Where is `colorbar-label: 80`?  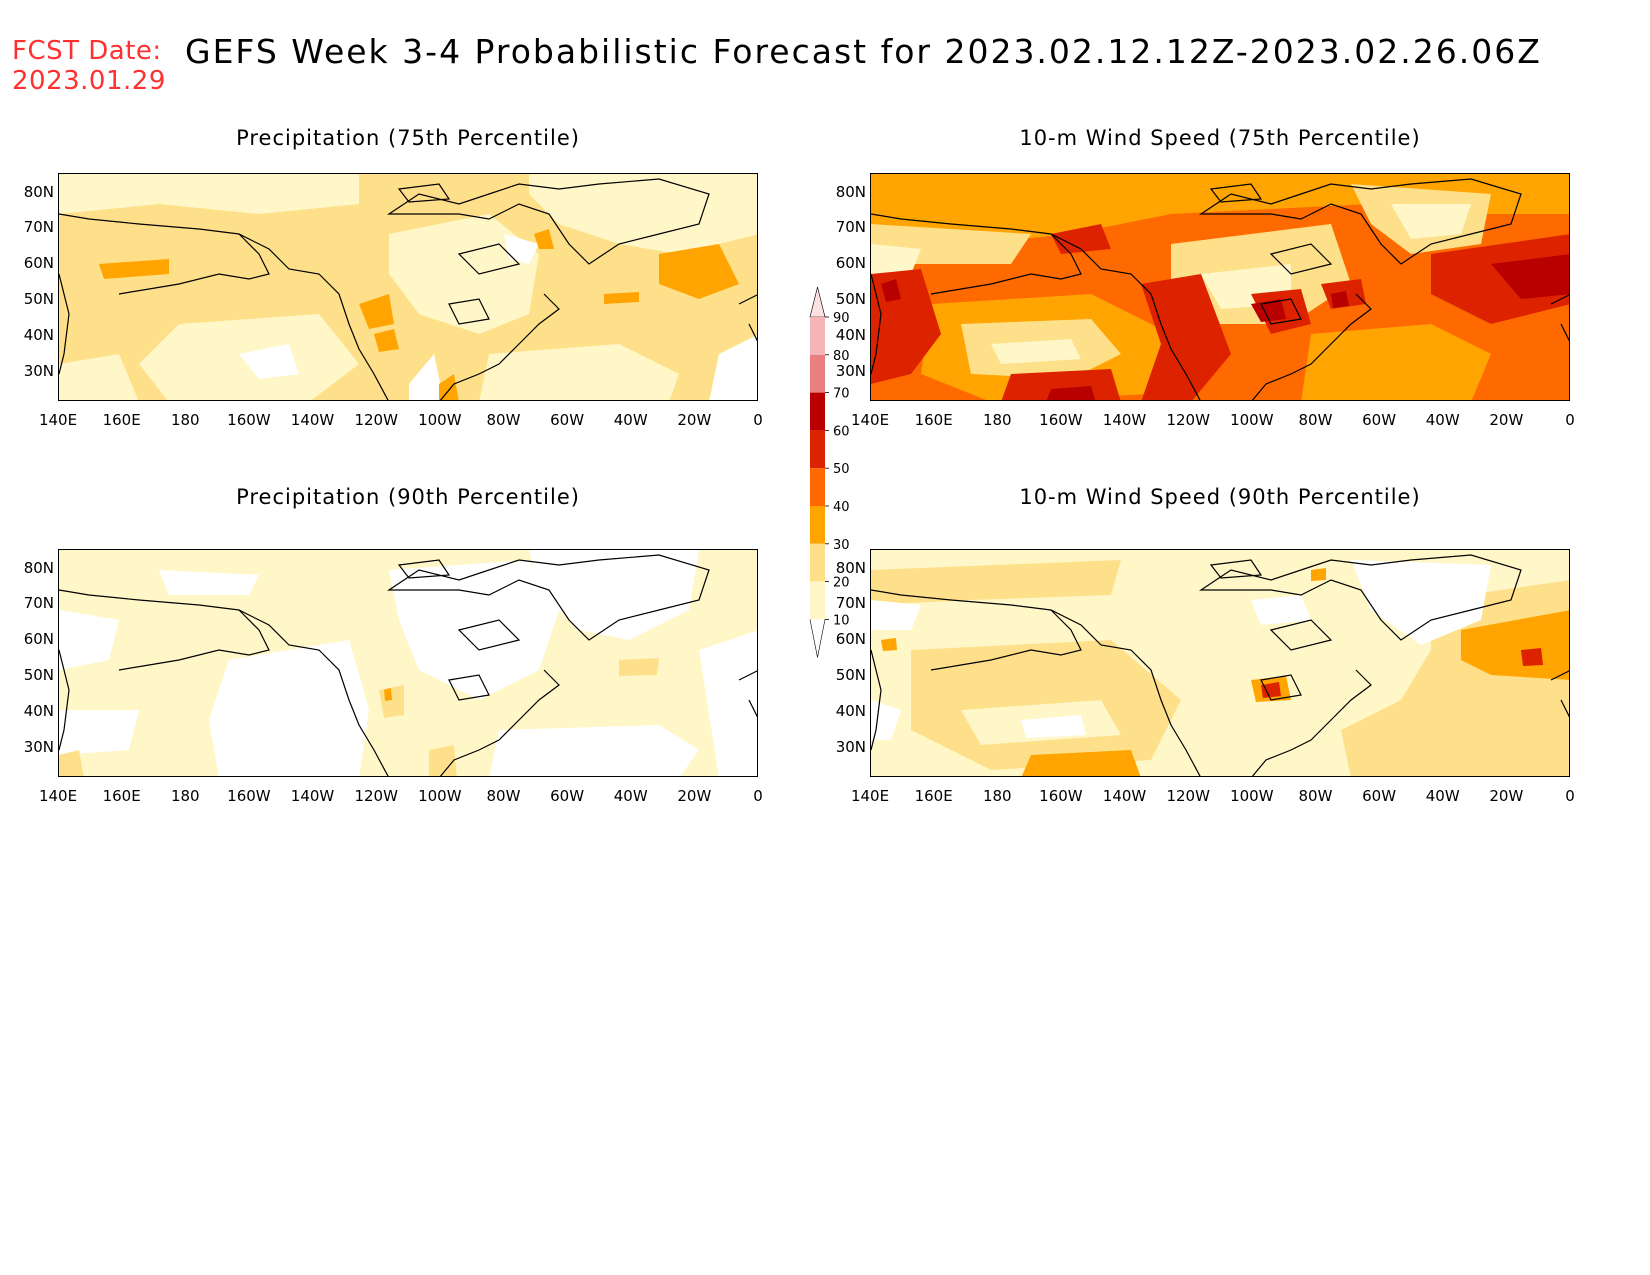 colorbar-label: 80 is located at coordinates (841, 356).